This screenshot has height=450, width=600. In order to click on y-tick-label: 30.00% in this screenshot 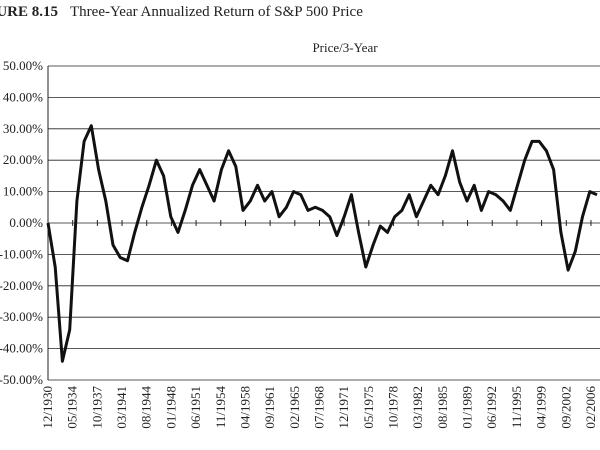, I will do `click(23, 128)`.